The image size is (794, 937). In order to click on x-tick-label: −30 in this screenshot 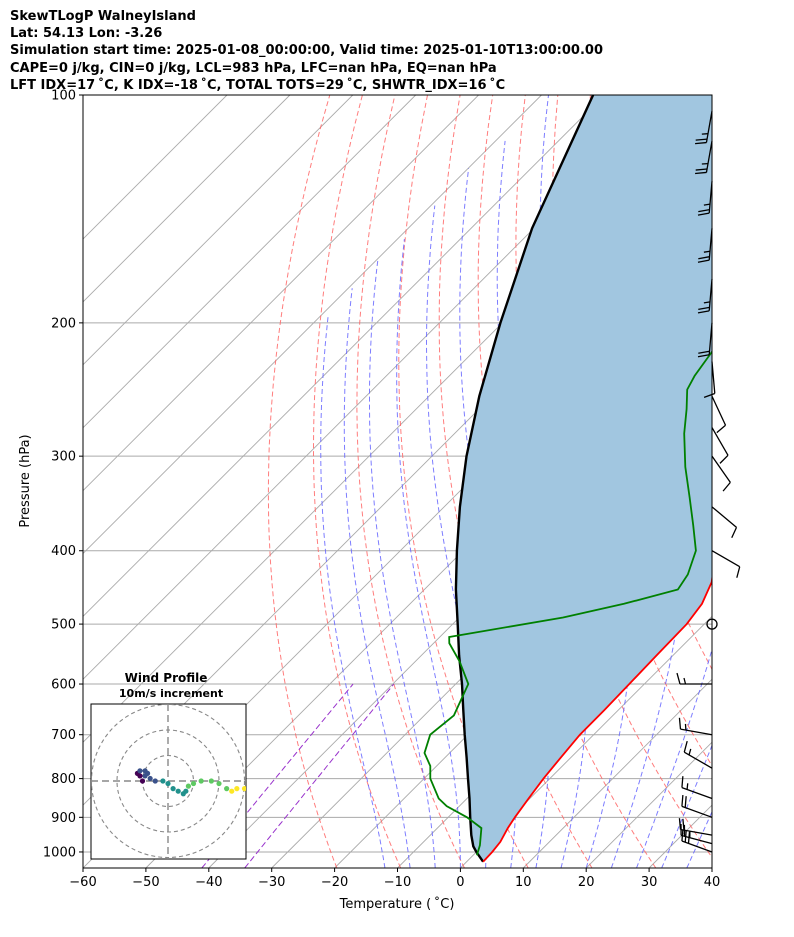, I will do `click(271, 882)`.